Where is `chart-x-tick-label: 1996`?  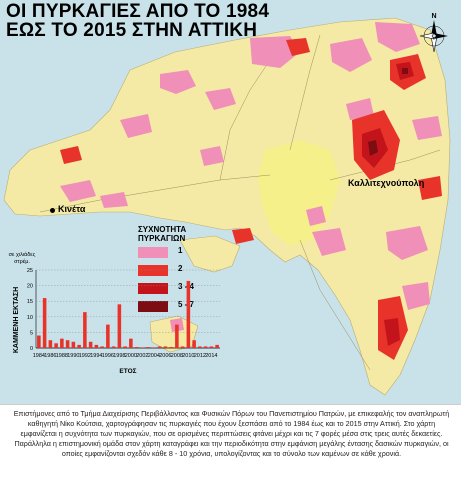
chart-x-tick-label: 1996 is located at coordinates (108, 356).